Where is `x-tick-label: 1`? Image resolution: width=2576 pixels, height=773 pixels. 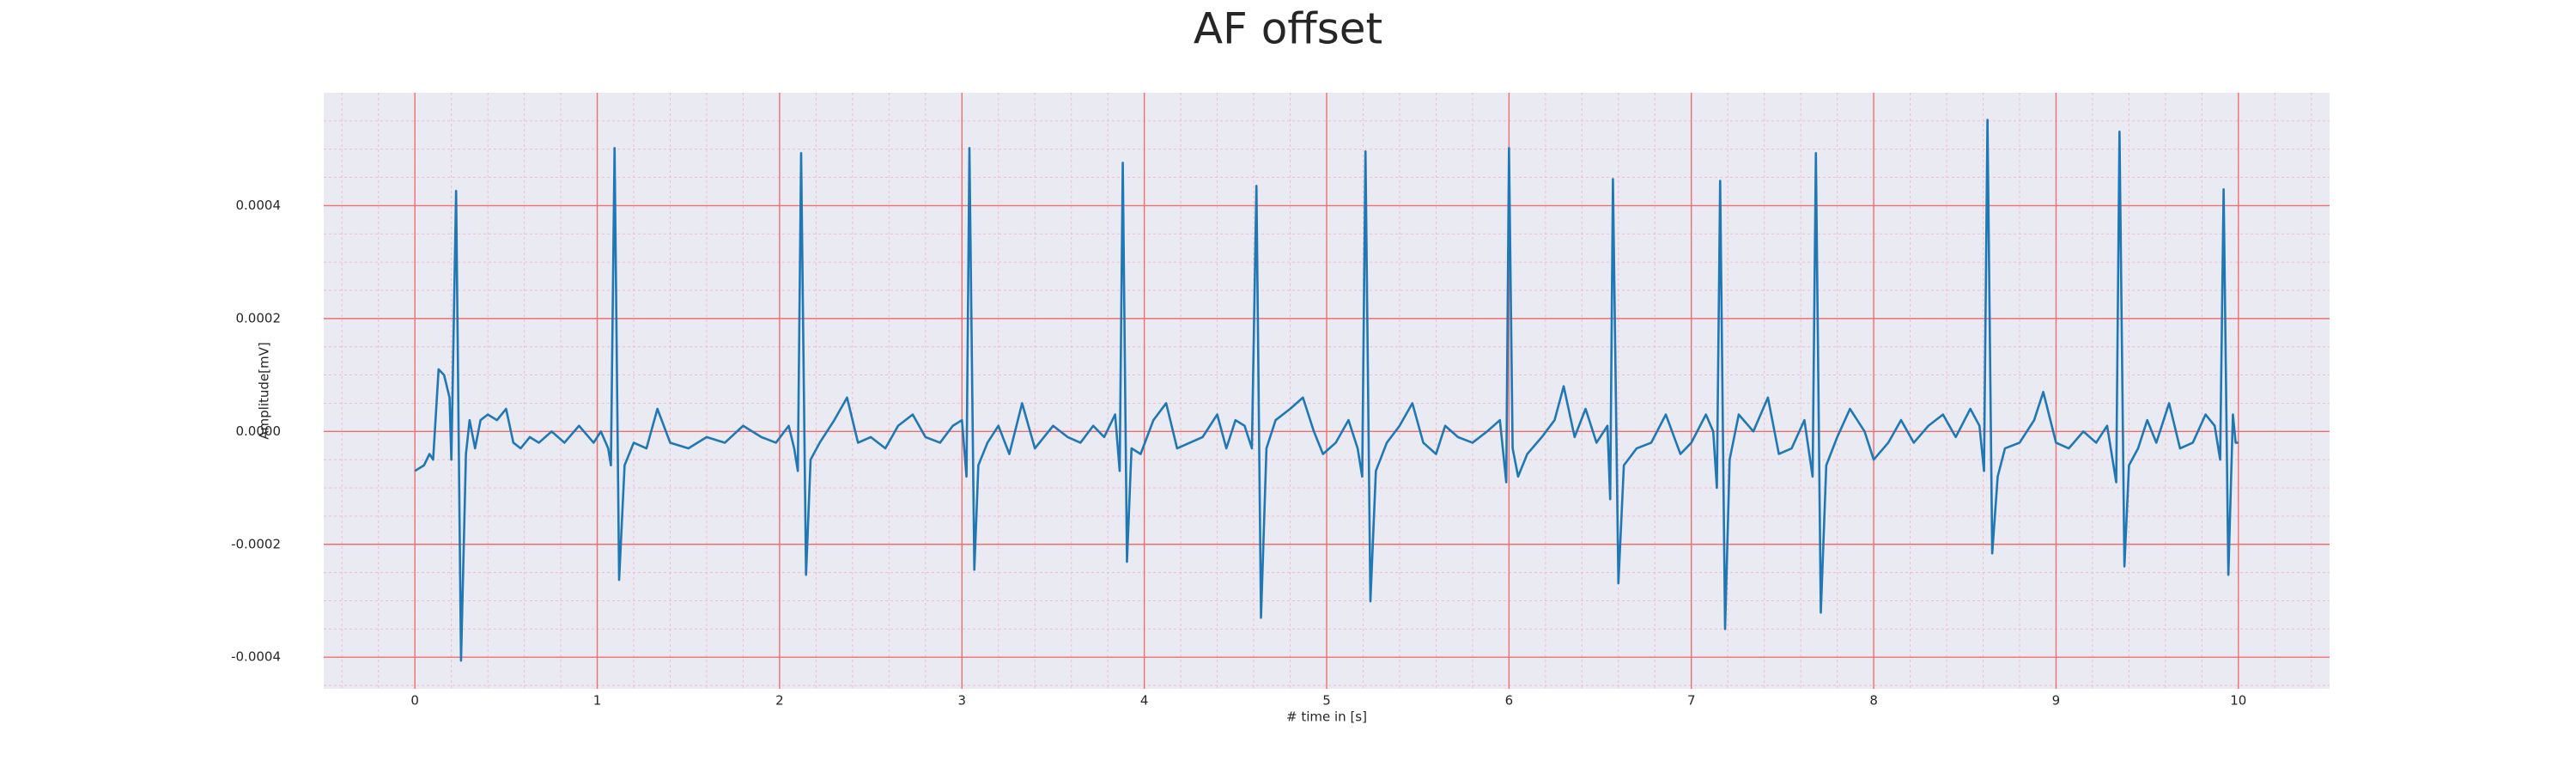
x-tick-label: 1 is located at coordinates (597, 701).